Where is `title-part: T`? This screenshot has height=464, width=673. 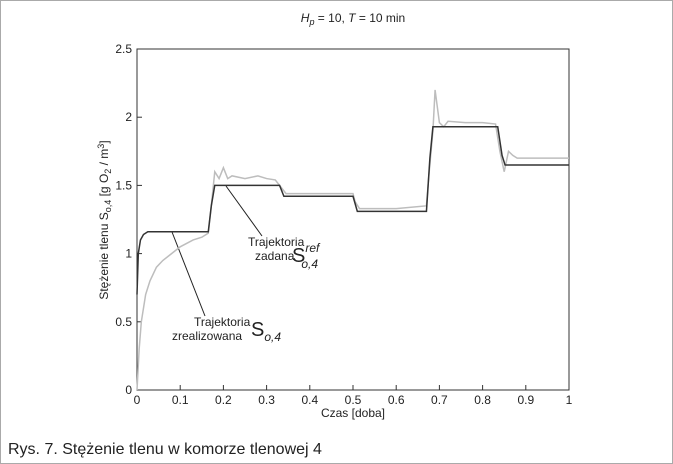
title-part: T is located at coordinates (352, 18).